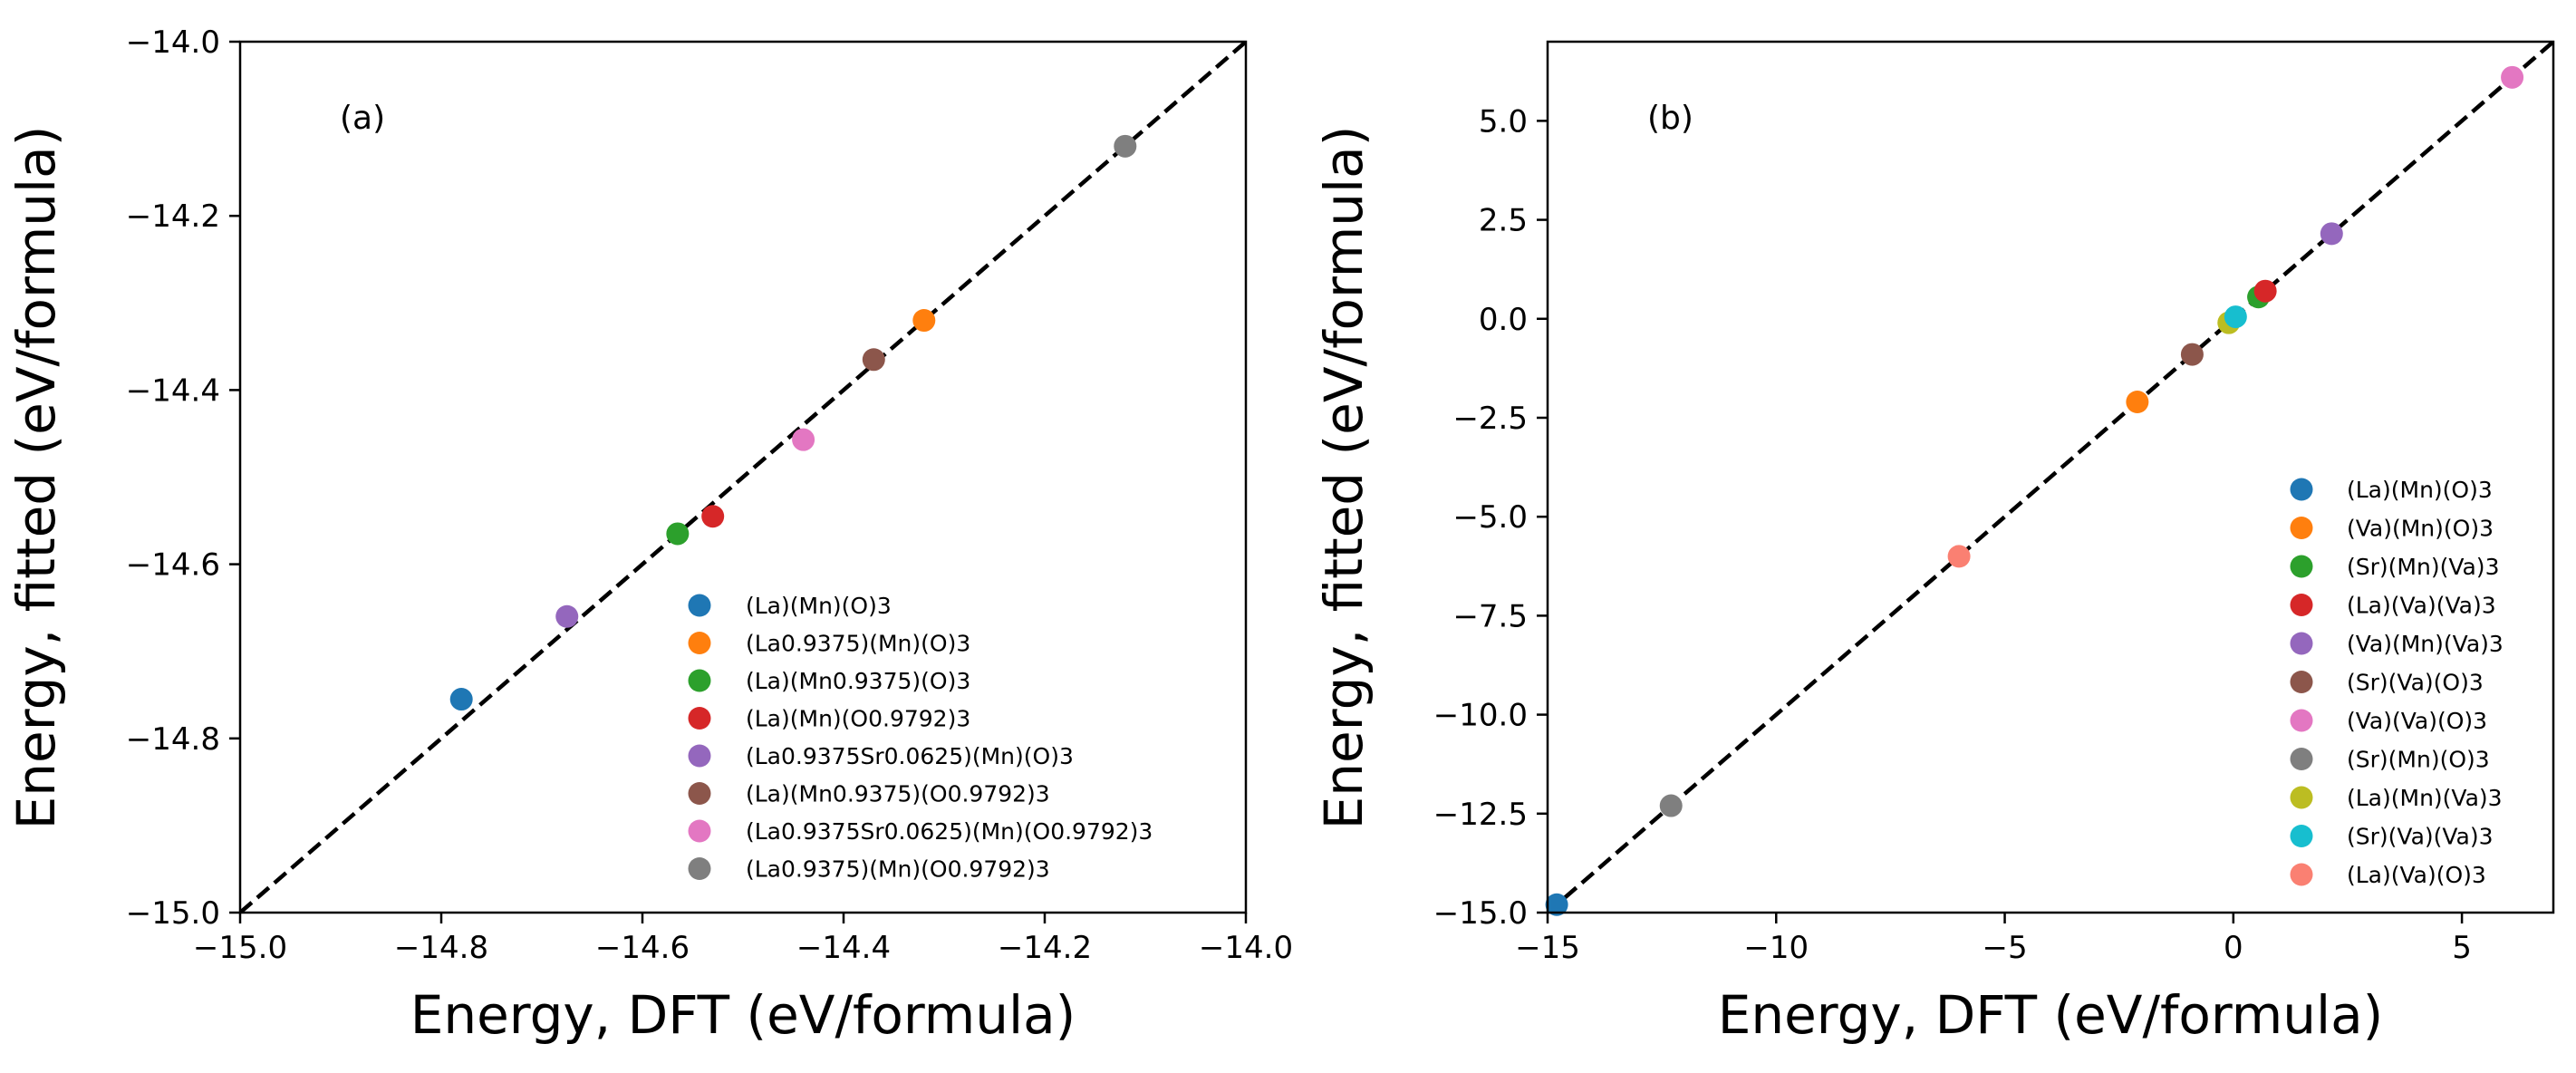  I want to click on y-tick-label: 5.0, so click(1503, 121).